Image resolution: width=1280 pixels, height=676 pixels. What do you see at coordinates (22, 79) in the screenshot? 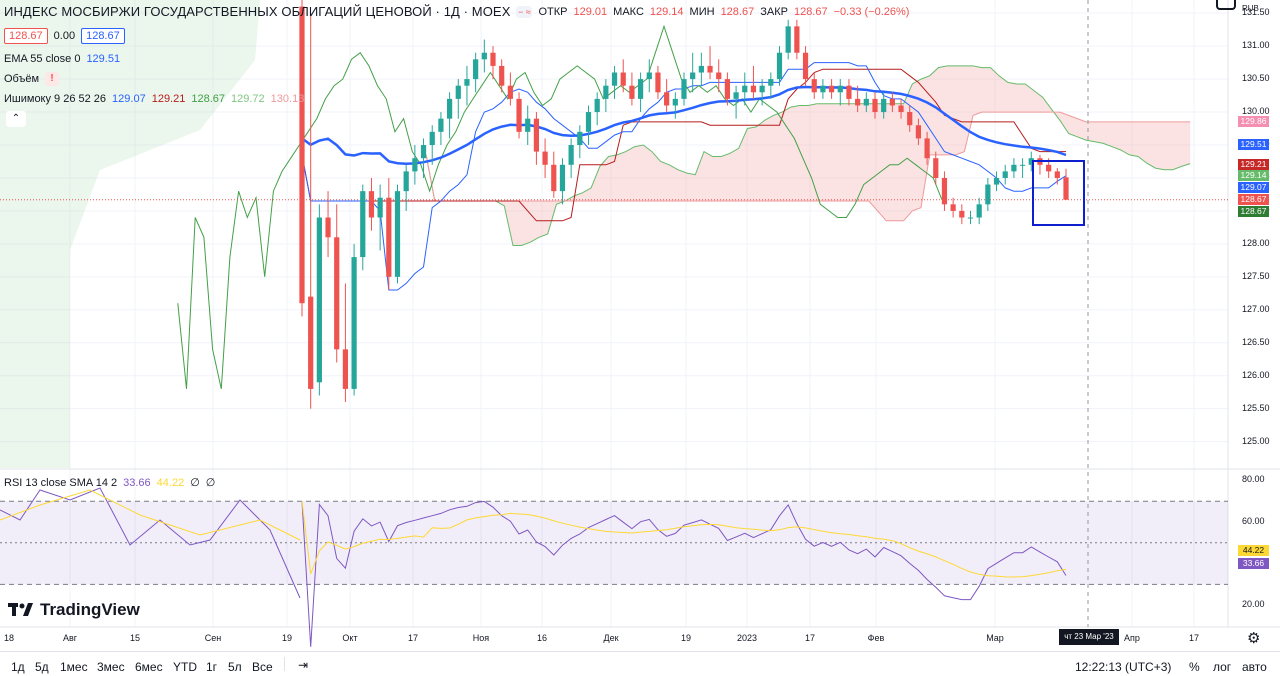
I see `volume-name: Объём` at bounding box center [22, 79].